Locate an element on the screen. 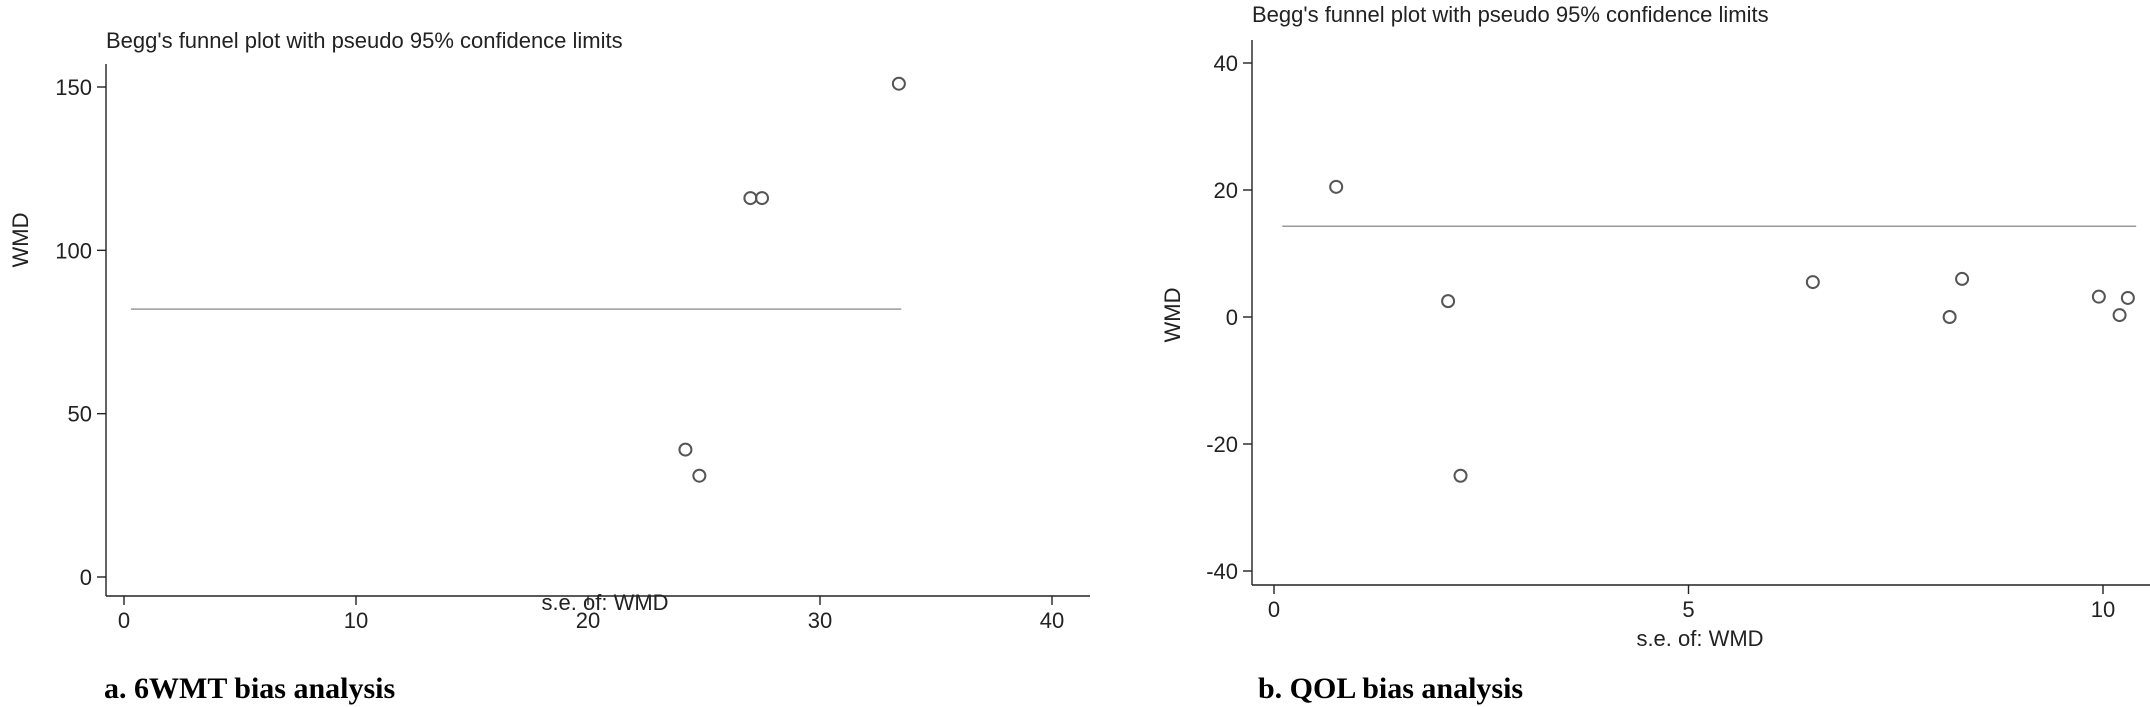 Image resolution: width=2150 pixels, height=707 pixels. panel-b-x-tick-label: 10 is located at coordinates (2103, 609).